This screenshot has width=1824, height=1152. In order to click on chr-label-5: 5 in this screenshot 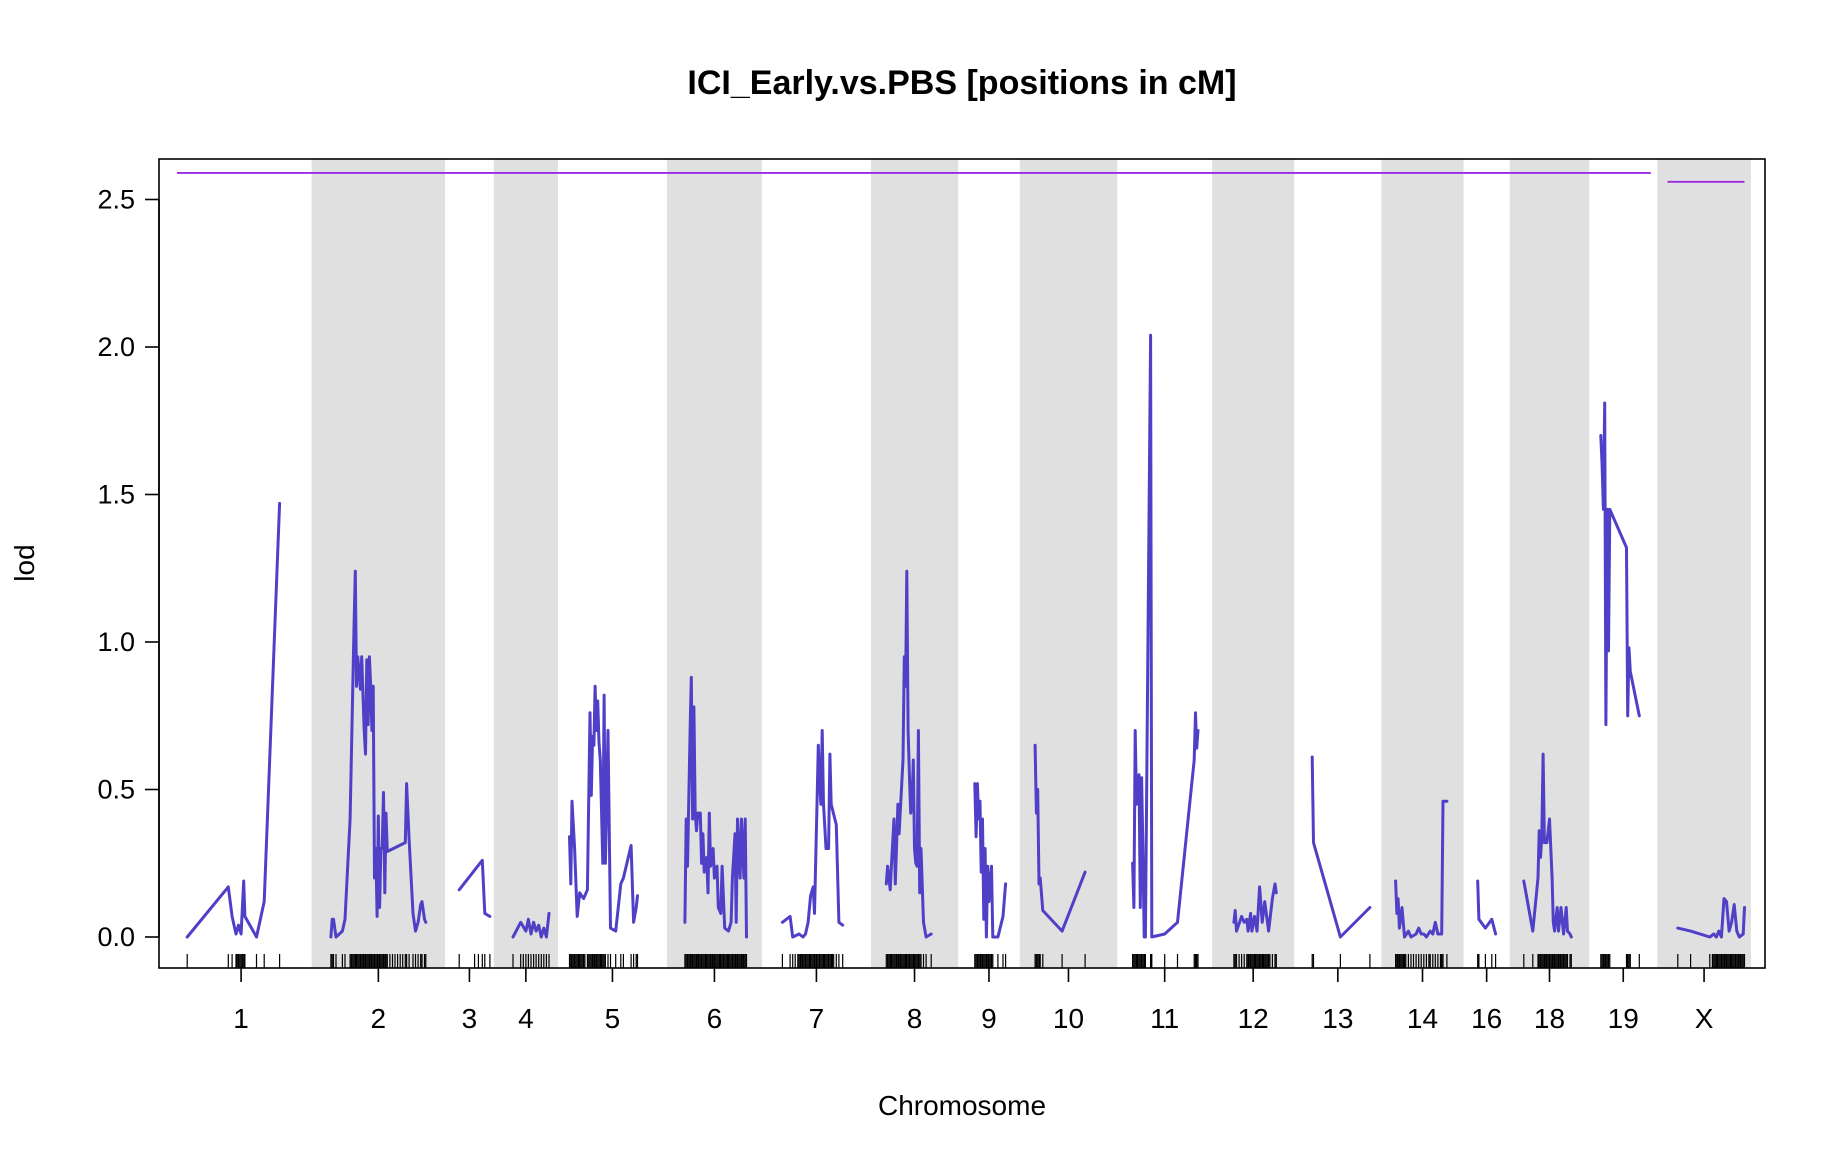, I will do `click(613, 1018)`.